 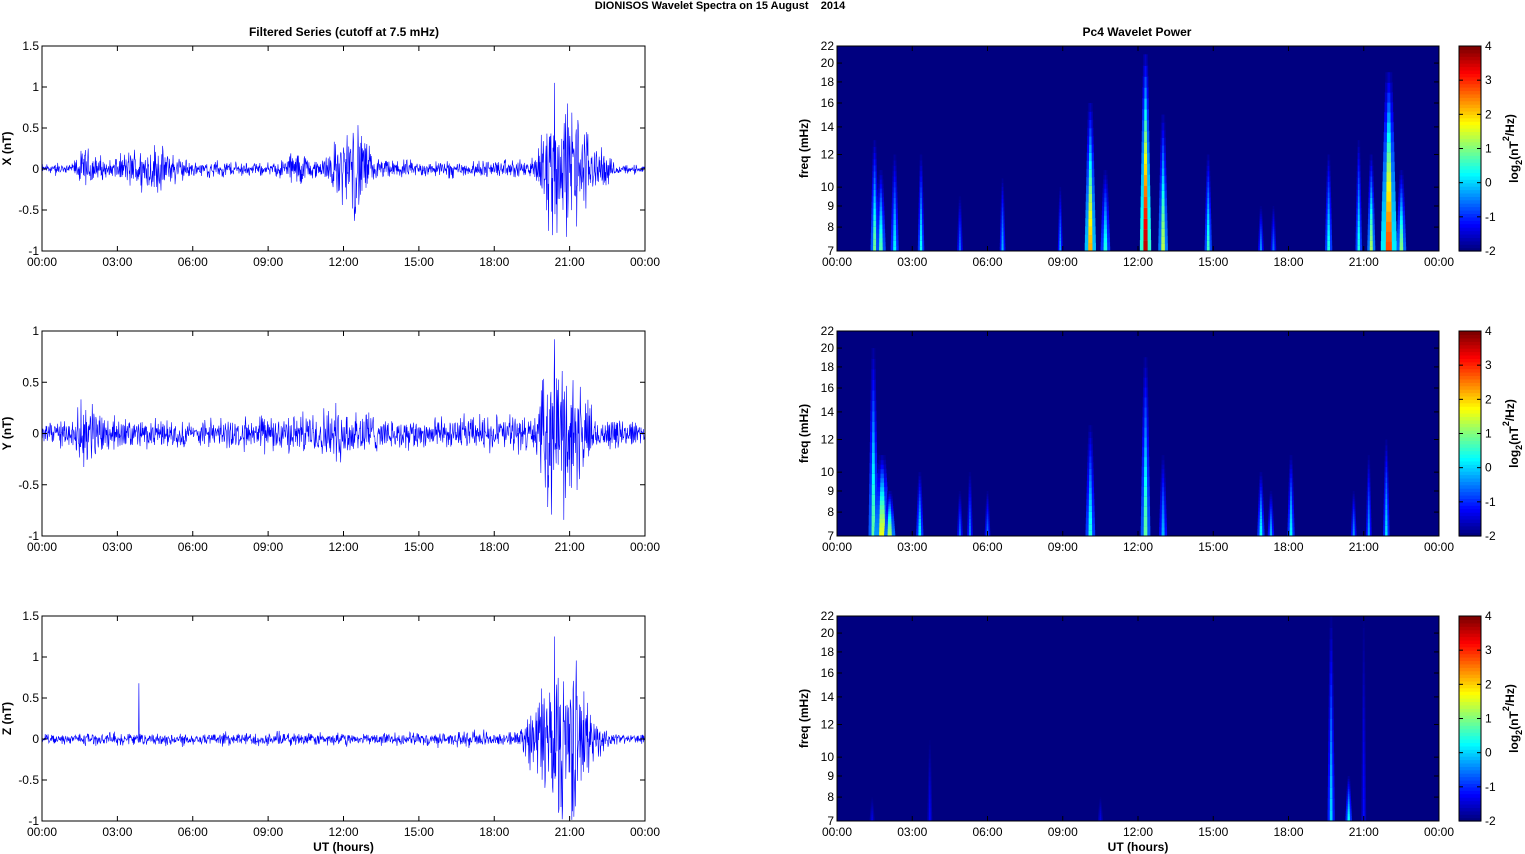 I want to click on x-tick-label: 18:00, so click(x=494, y=262).